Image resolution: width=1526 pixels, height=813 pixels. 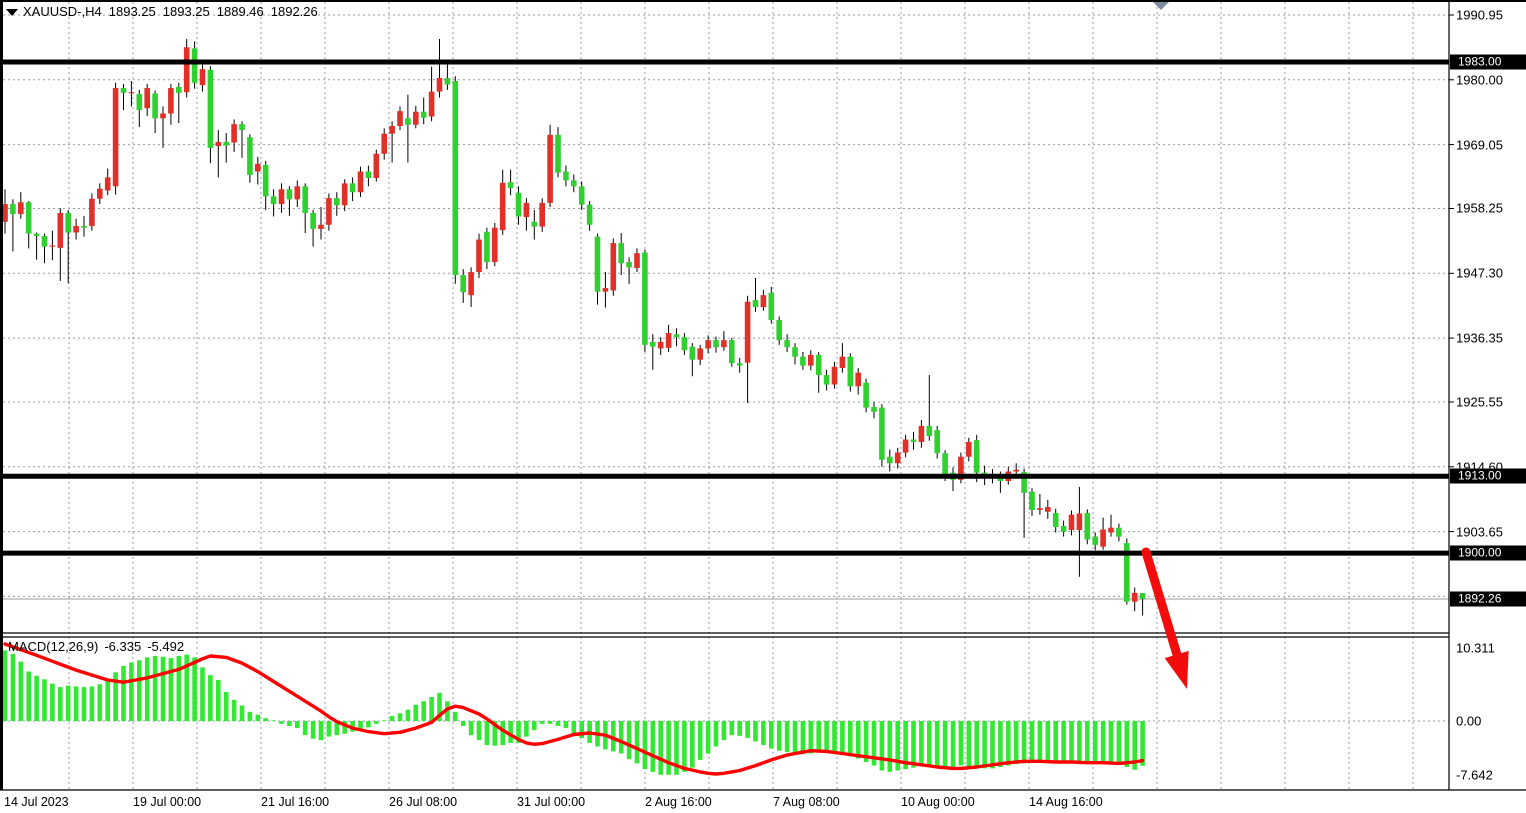 I want to click on macd-name: MACD(12,26,9), so click(x=53, y=646).